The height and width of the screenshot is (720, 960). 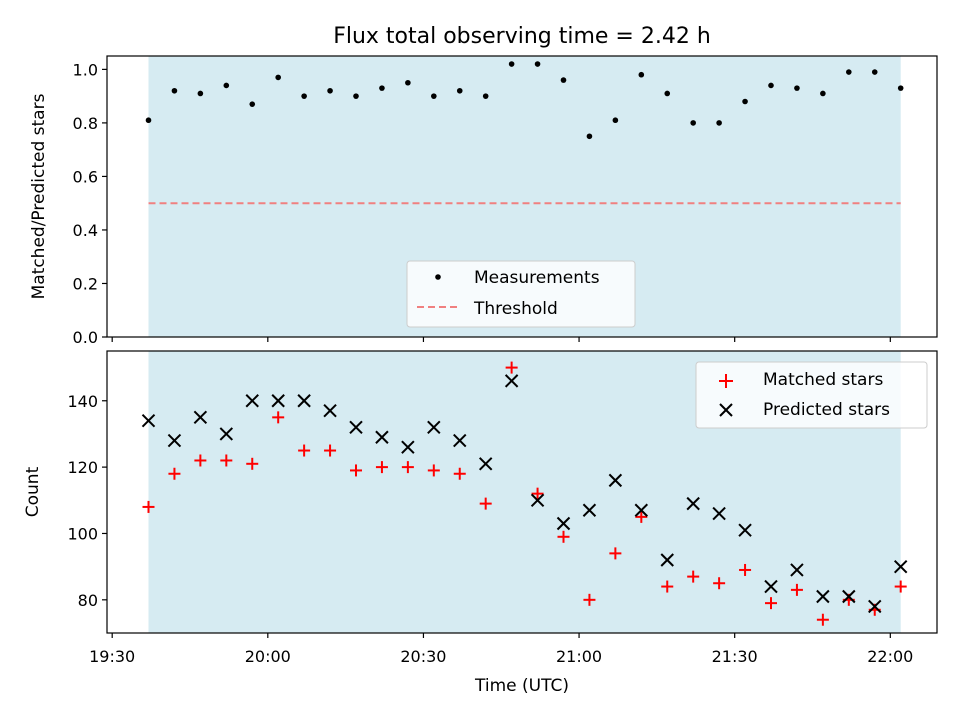 I want to click on bottom-legend-box, so click(x=811, y=395).